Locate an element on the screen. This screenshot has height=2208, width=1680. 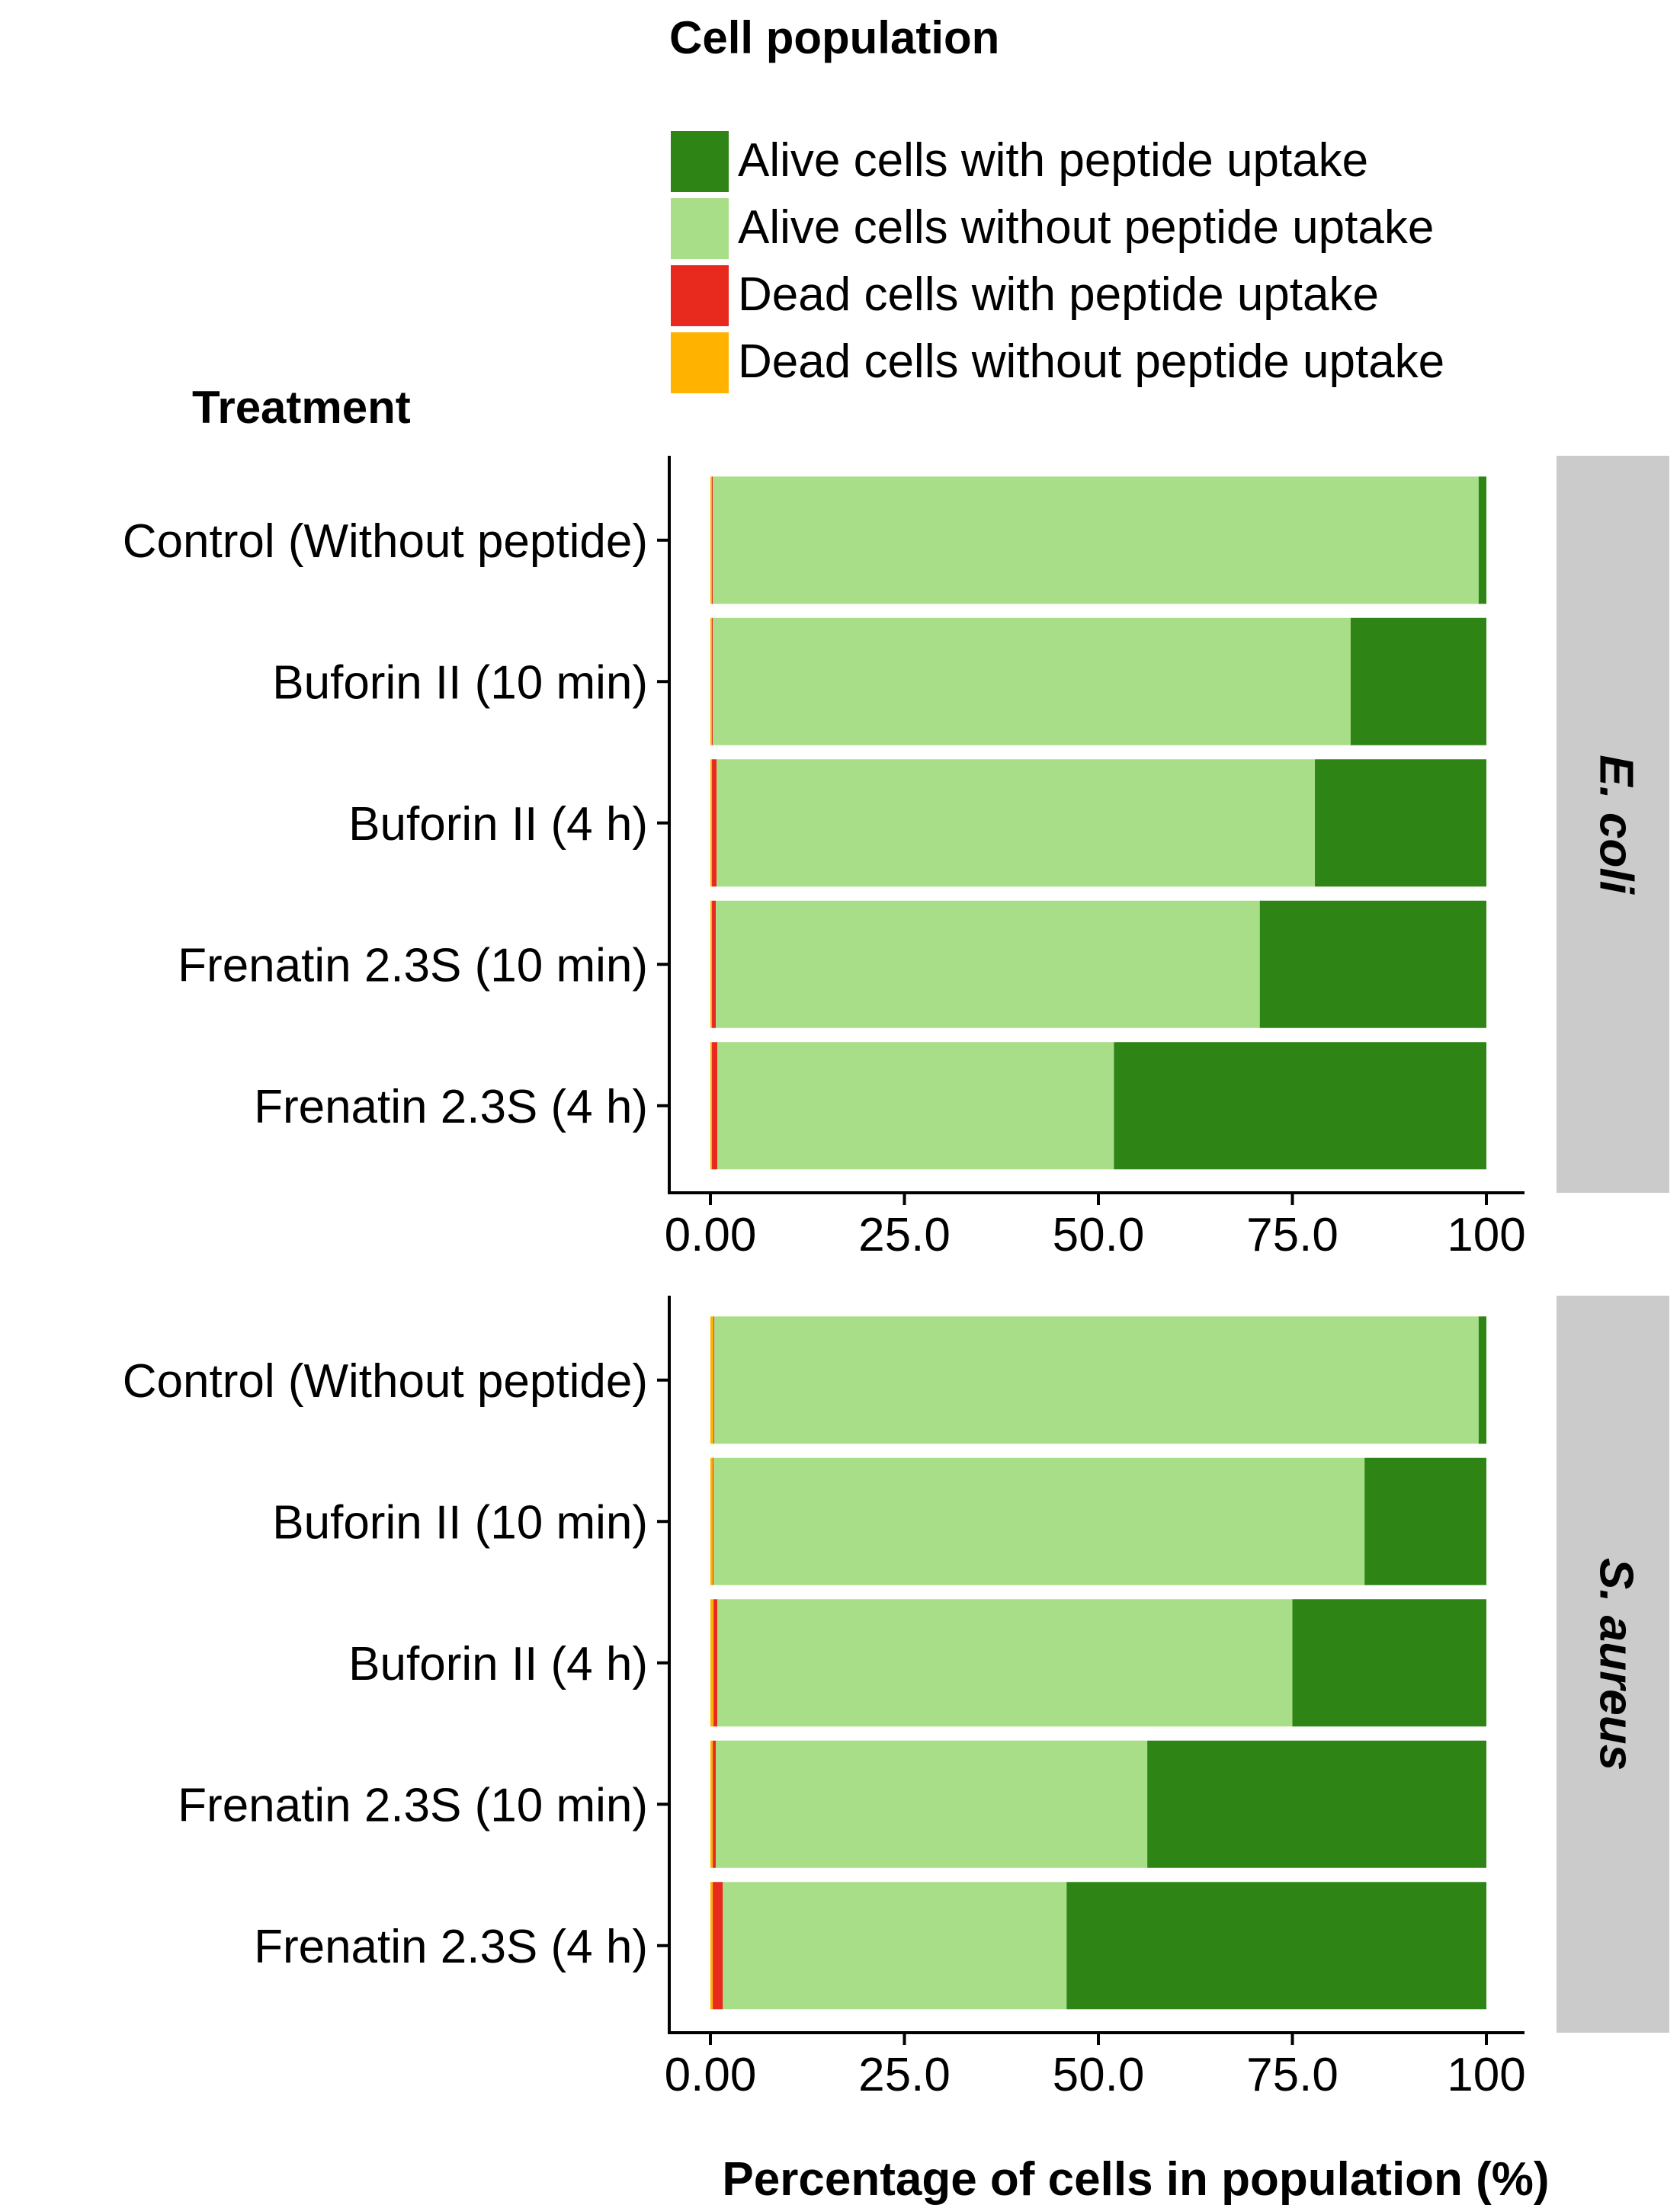
y-axis-title: Treatment is located at coordinates (301, 407).